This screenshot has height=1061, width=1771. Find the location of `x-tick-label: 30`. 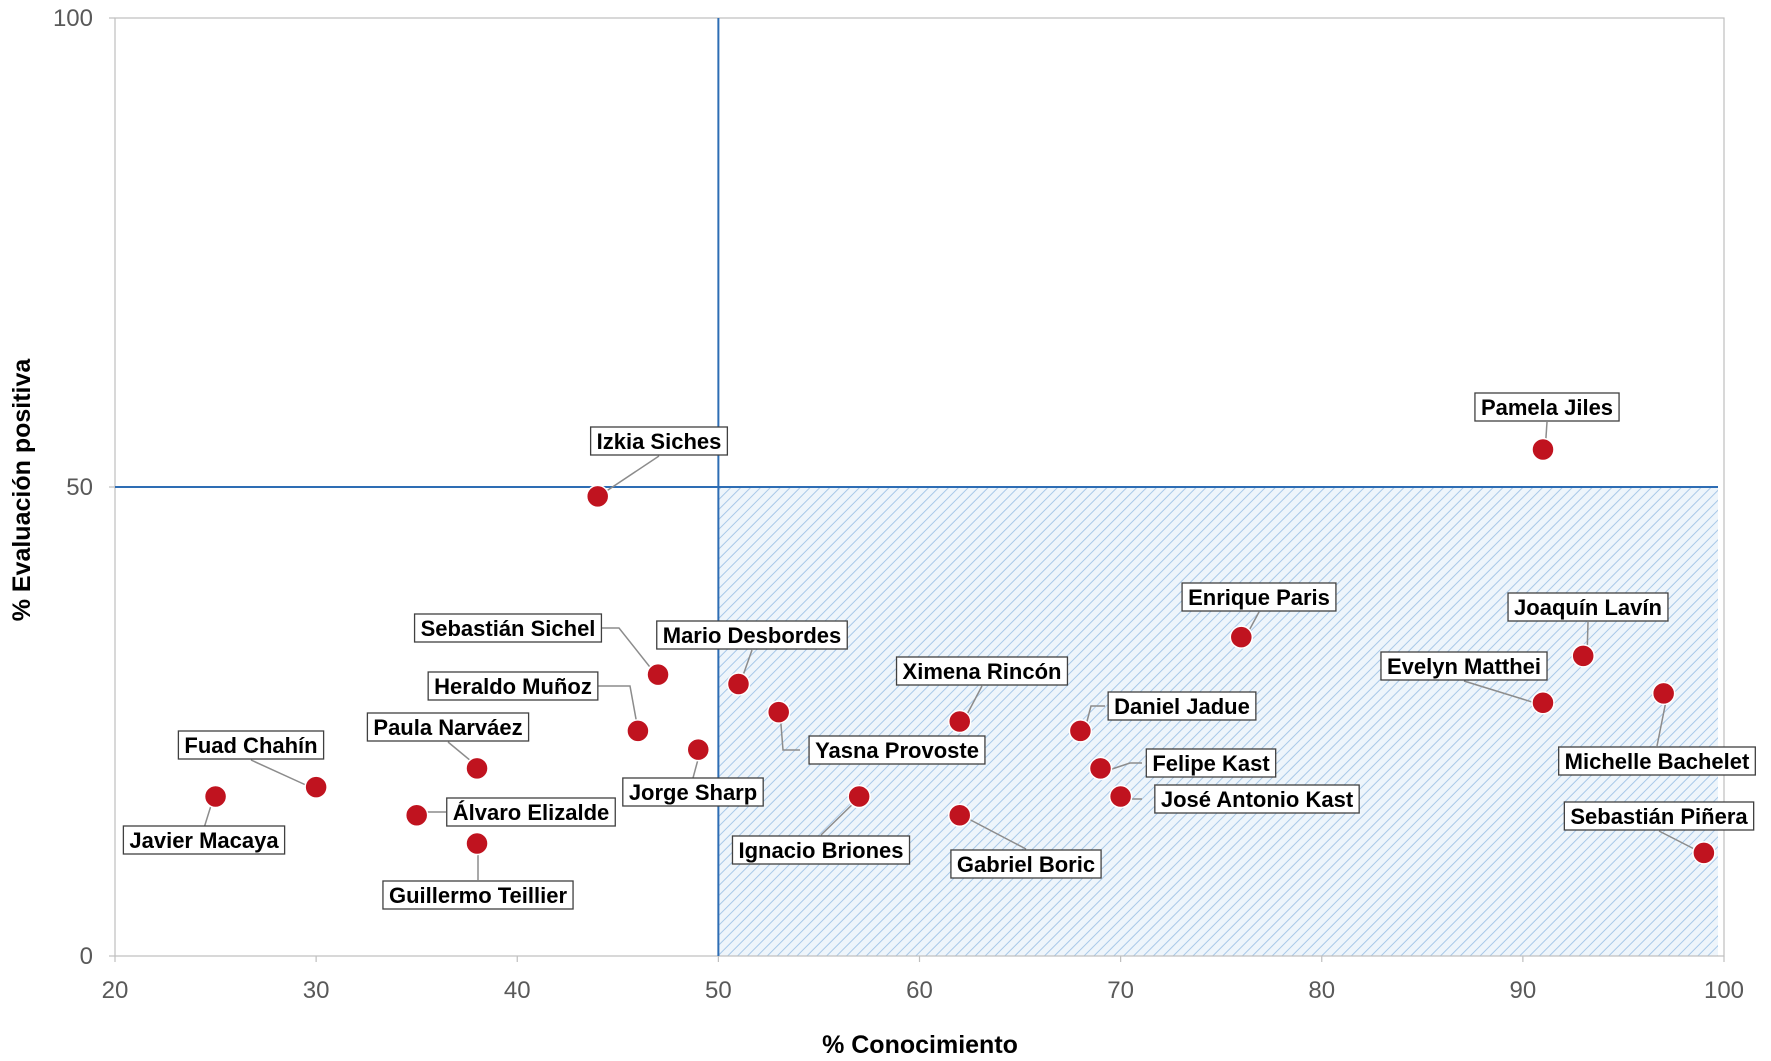

x-tick-label: 30 is located at coordinates (316, 990).